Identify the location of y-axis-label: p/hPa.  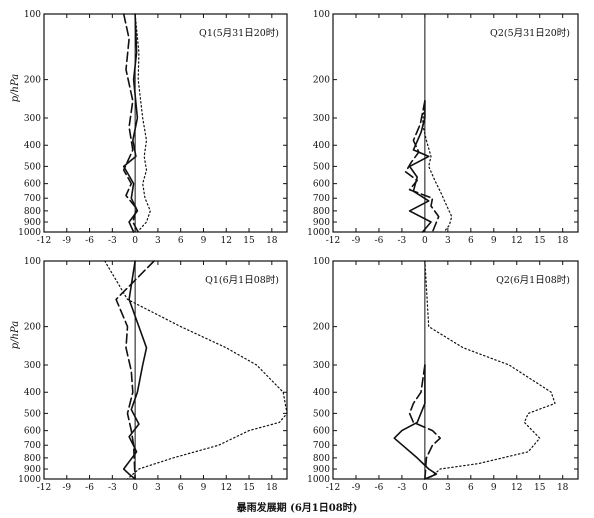
(15, 335).